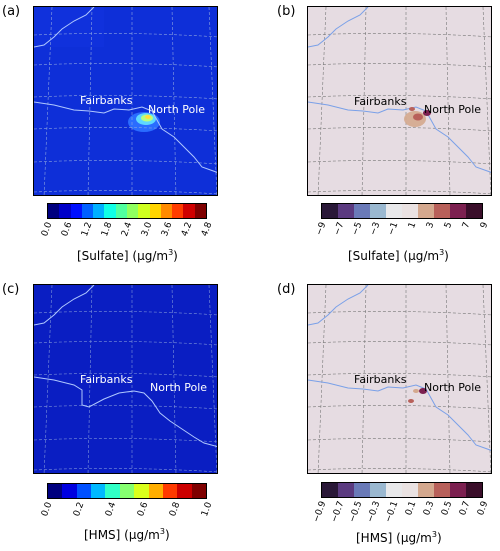  Describe the element at coordinates (167, 229) in the screenshot. I see `colorbar-tick-label: 3.6` at that location.